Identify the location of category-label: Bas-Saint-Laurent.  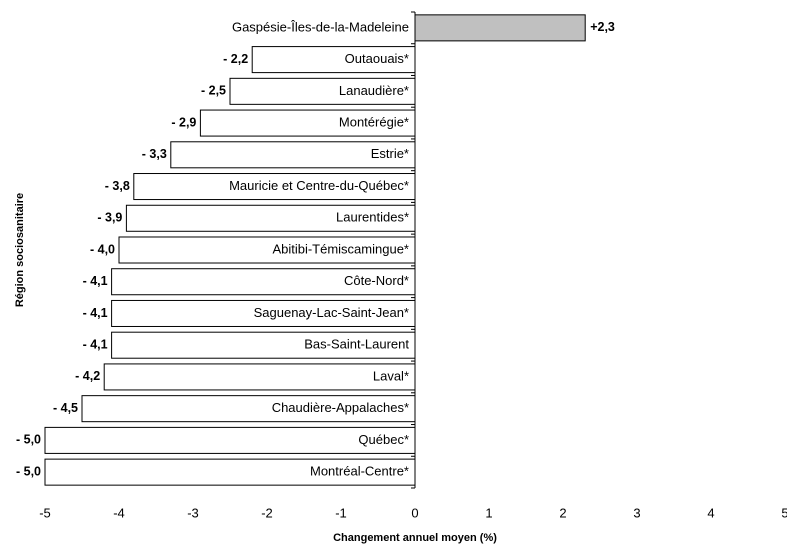
(356, 344).